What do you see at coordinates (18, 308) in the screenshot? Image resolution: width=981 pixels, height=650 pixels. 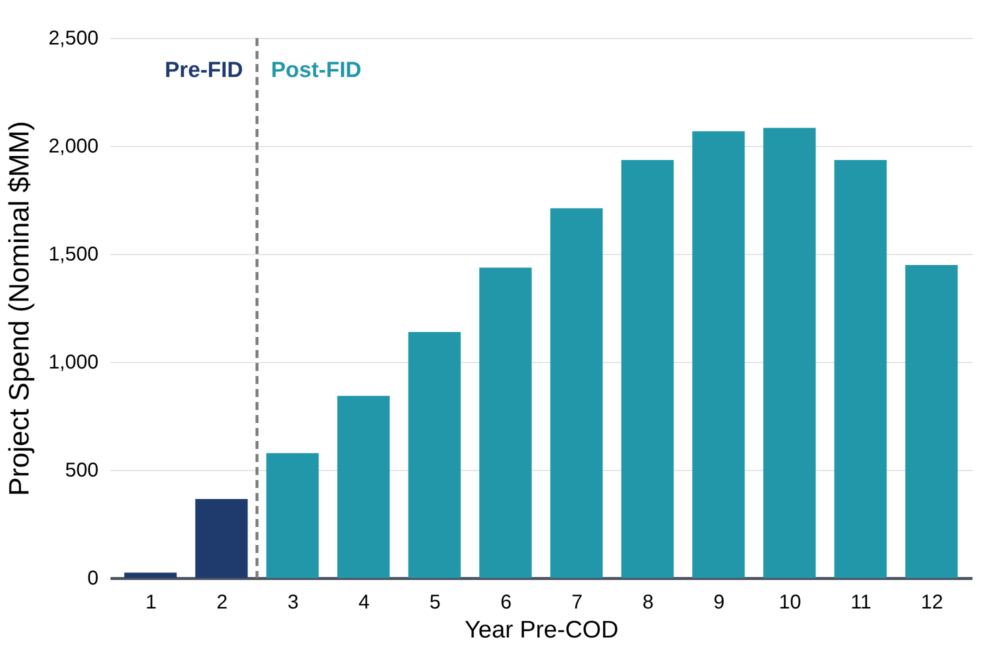 I see `y-axis-title: Project Spend (Nominal $MM)` at bounding box center [18, 308].